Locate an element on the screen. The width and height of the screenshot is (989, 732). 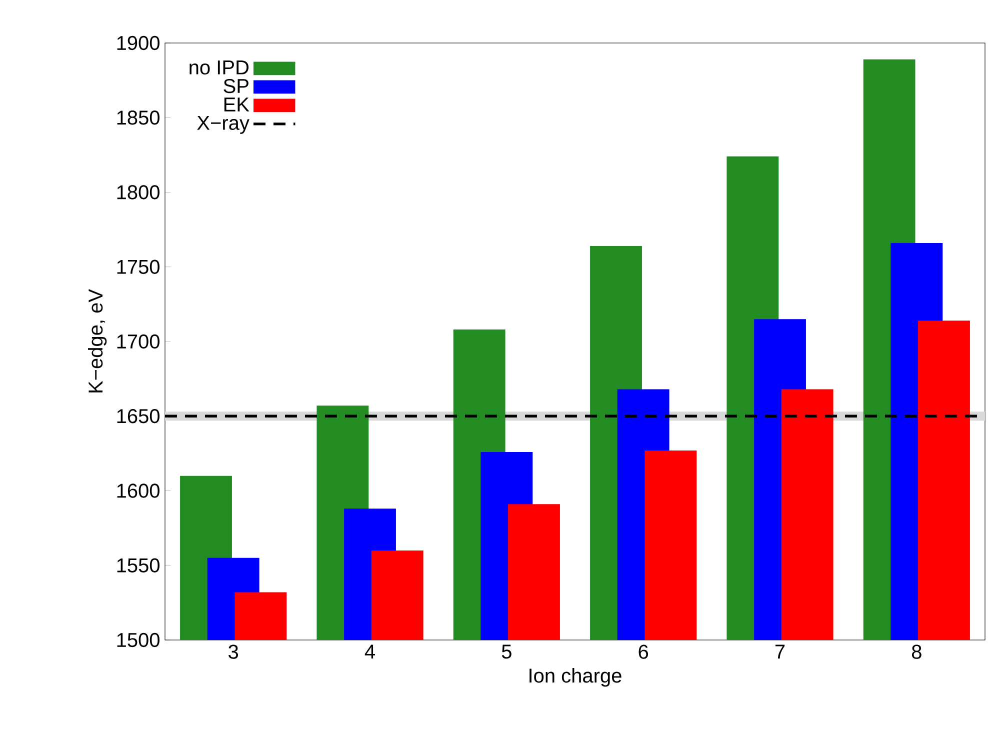
y-tick-label: 1800 is located at coordinates (138, 192).